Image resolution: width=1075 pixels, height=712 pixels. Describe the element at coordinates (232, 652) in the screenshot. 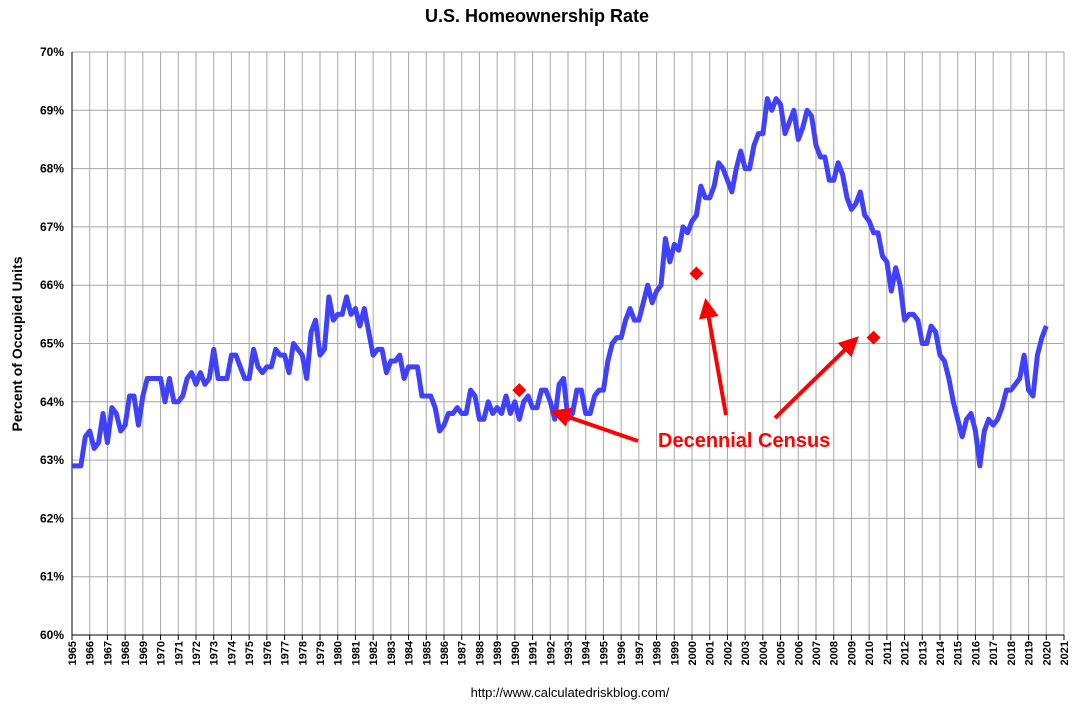

I see `x-tick-label: 1974` at that location.